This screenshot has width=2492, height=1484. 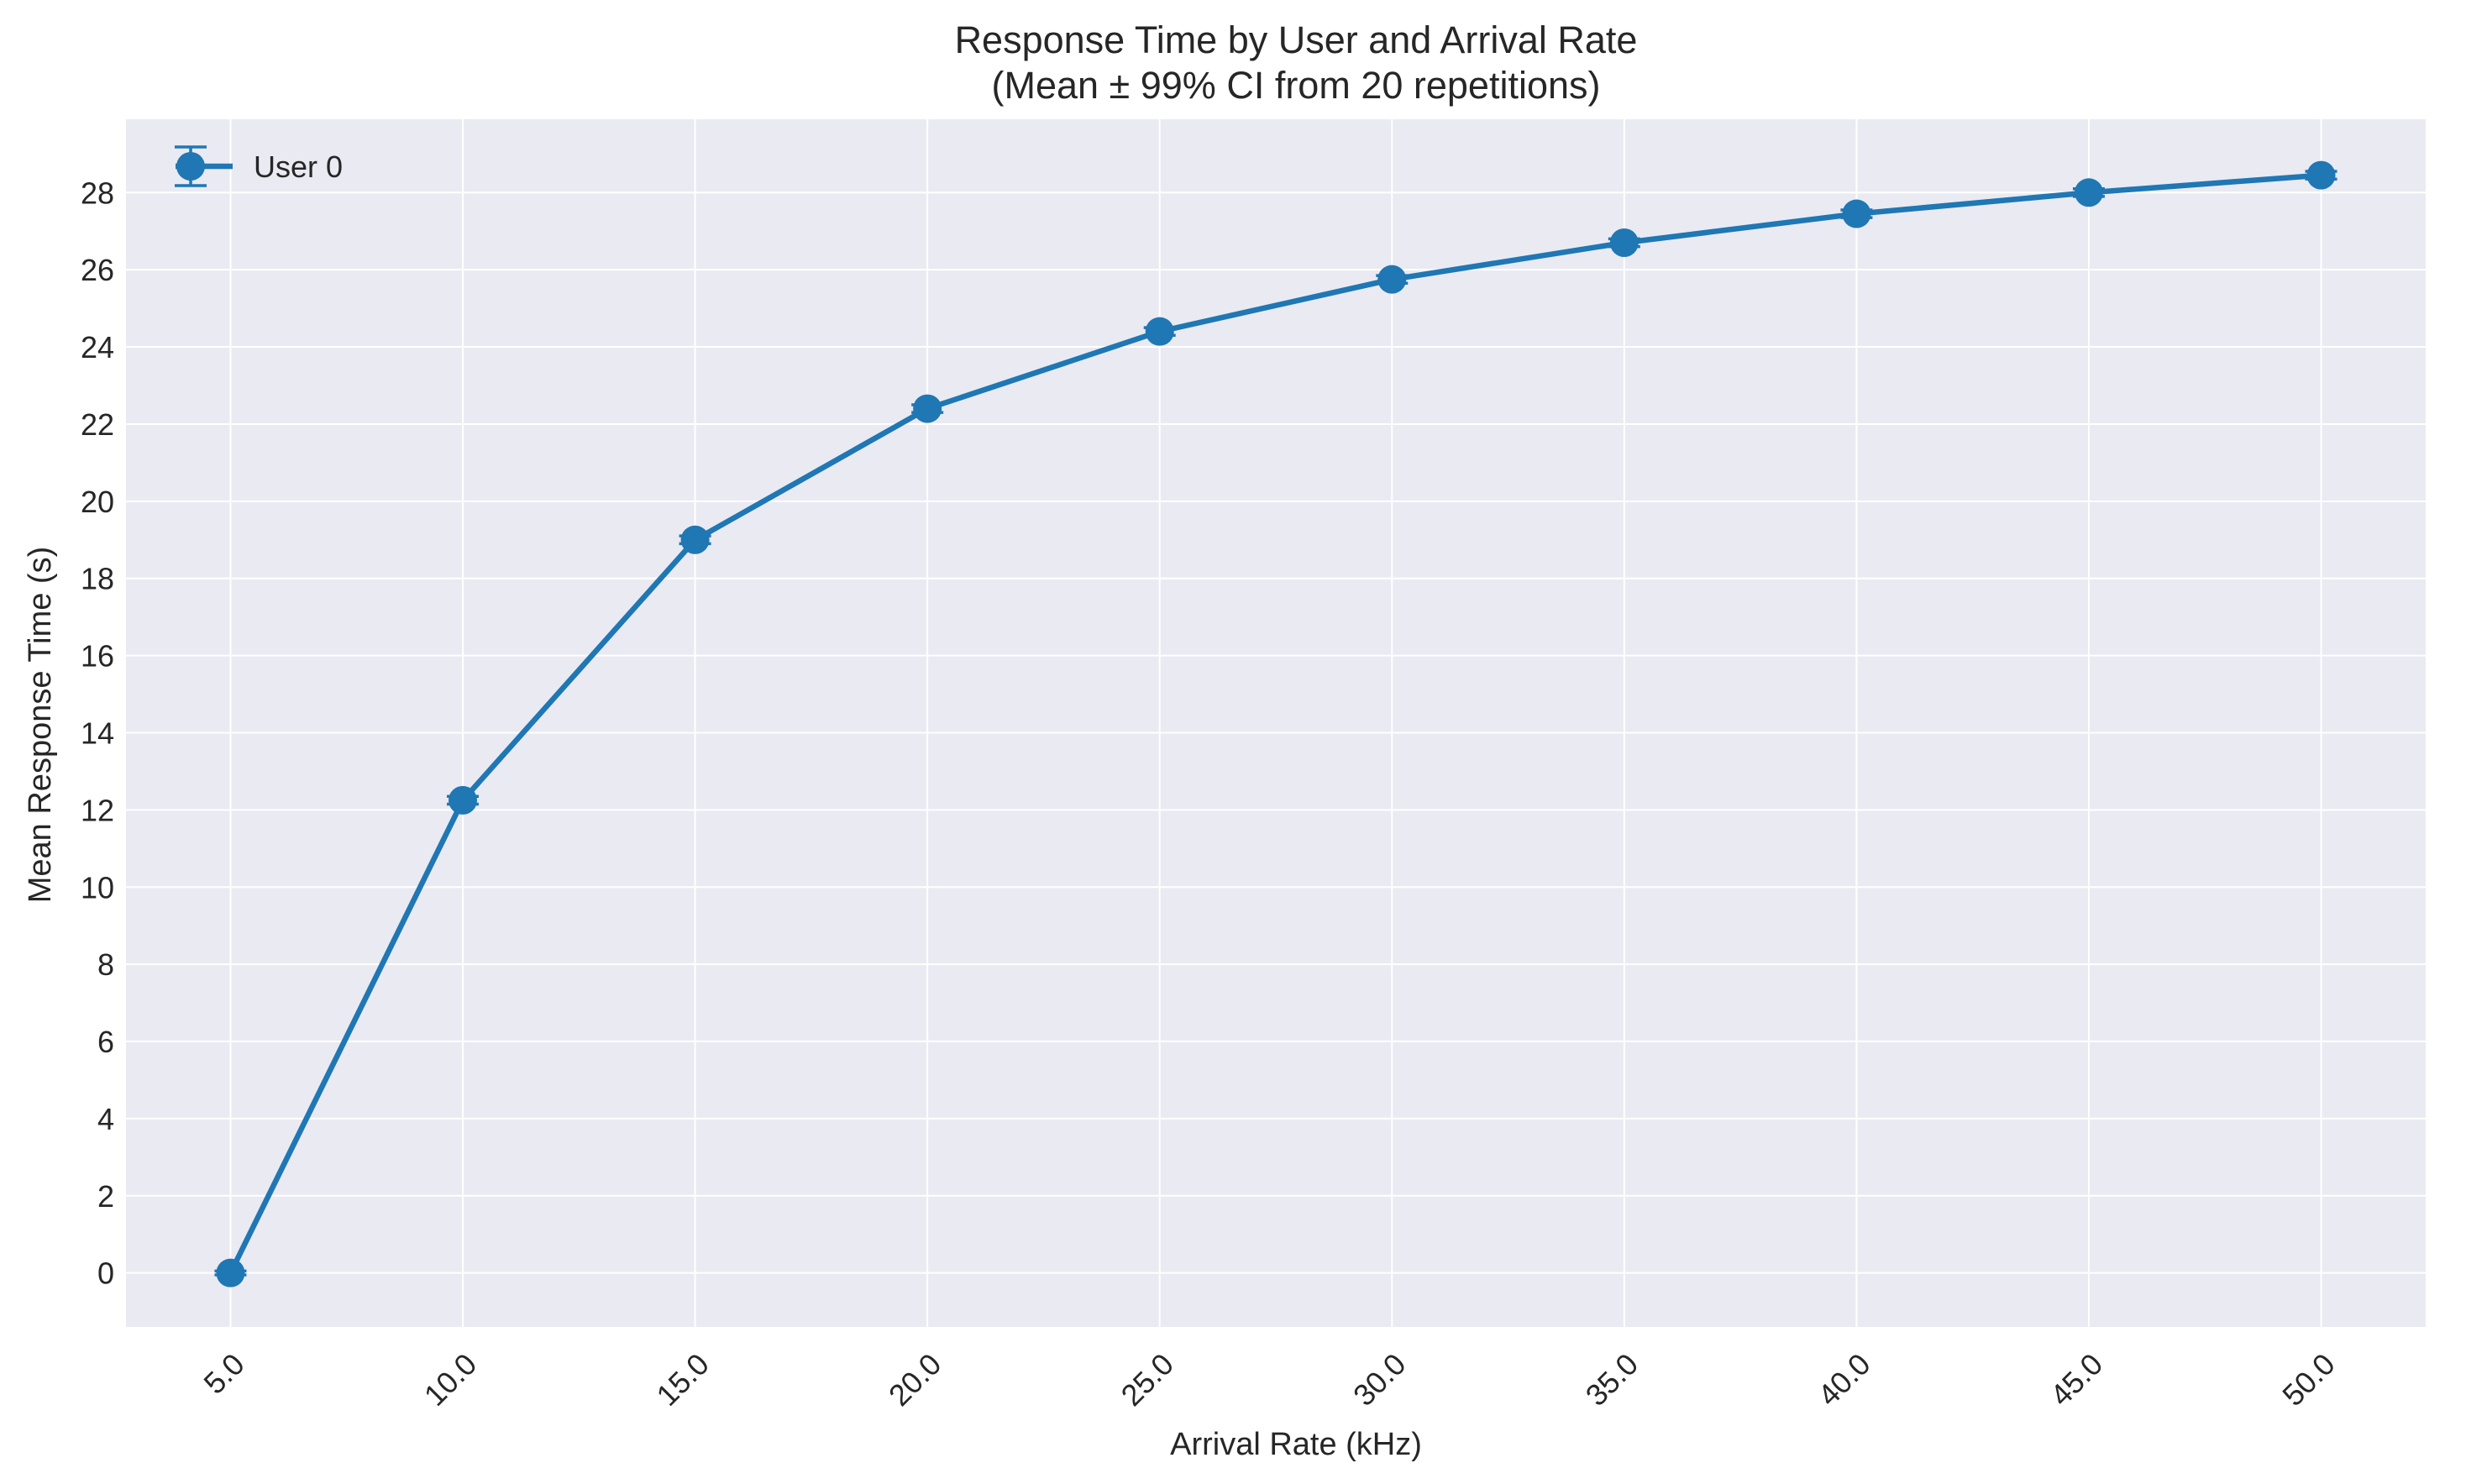 What do you see at coordinates (98, 270) in the screenshot?
I see `y-tick-label: 26` at bounding box center [98, 270].